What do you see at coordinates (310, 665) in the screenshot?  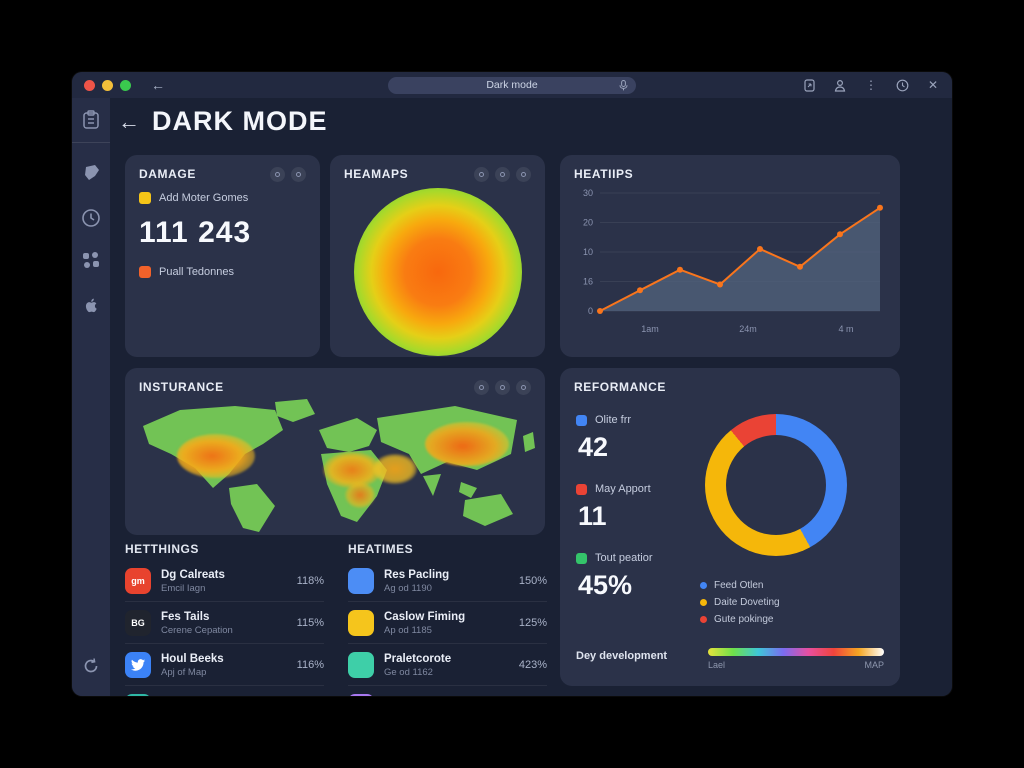 I see `list-item-value: 116%` at bounding box center [310, 665].